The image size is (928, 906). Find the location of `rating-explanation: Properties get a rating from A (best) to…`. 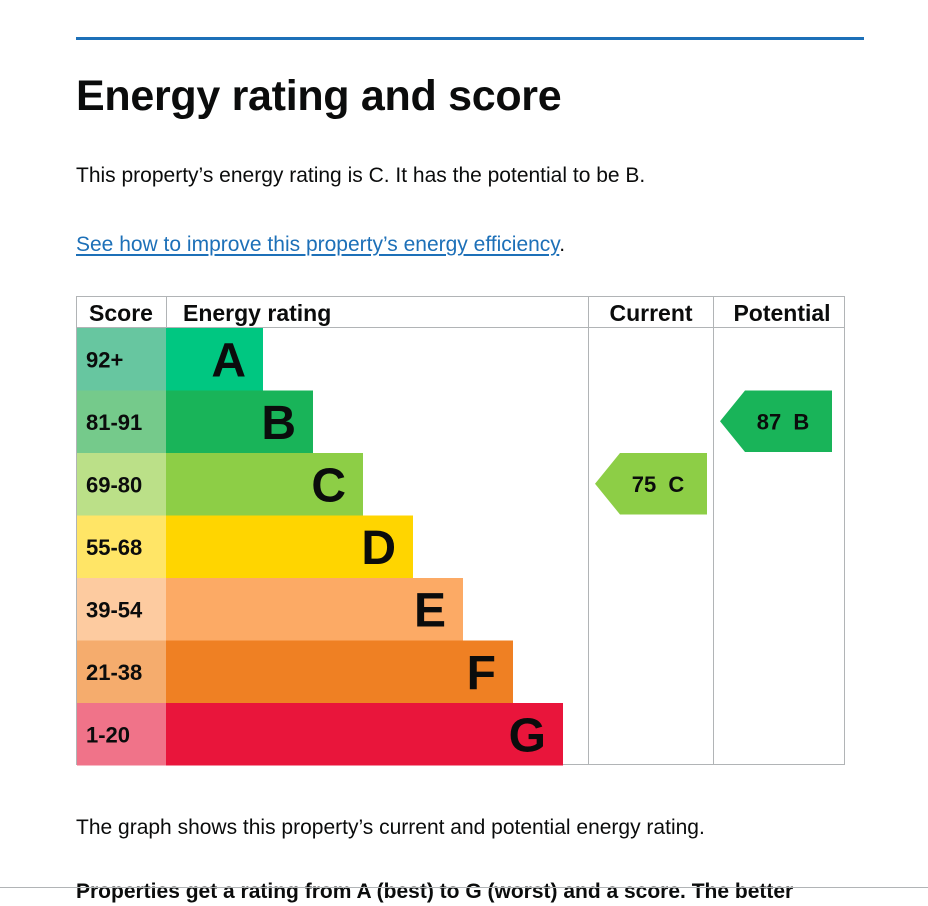

rating-explanation: Properties get a rating from A (best) to… is located at coordinates (435, 891).